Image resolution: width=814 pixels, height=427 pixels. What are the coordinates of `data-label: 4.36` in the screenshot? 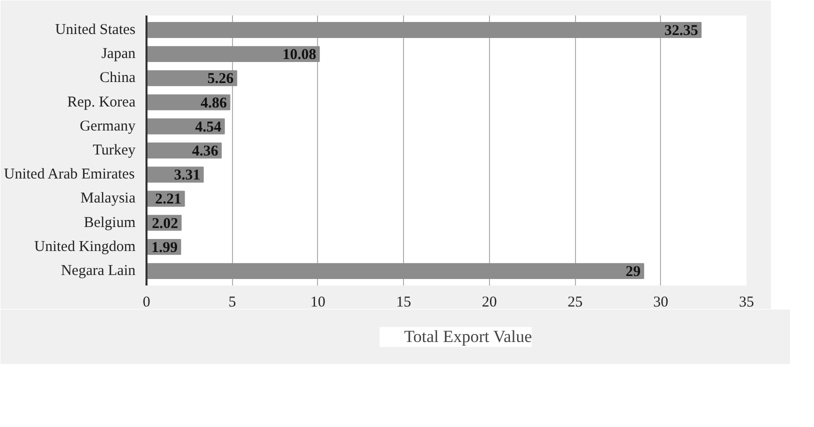 It's located at (205, 152).